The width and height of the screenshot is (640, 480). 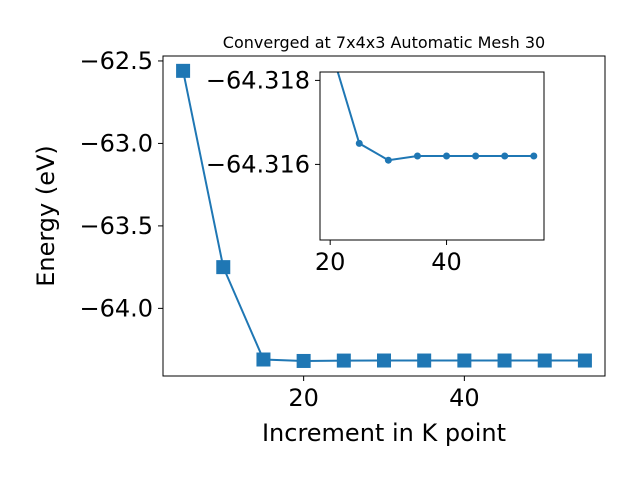 I want to click on y-axis-label: Energy (eV), so click(x=46, y=216).